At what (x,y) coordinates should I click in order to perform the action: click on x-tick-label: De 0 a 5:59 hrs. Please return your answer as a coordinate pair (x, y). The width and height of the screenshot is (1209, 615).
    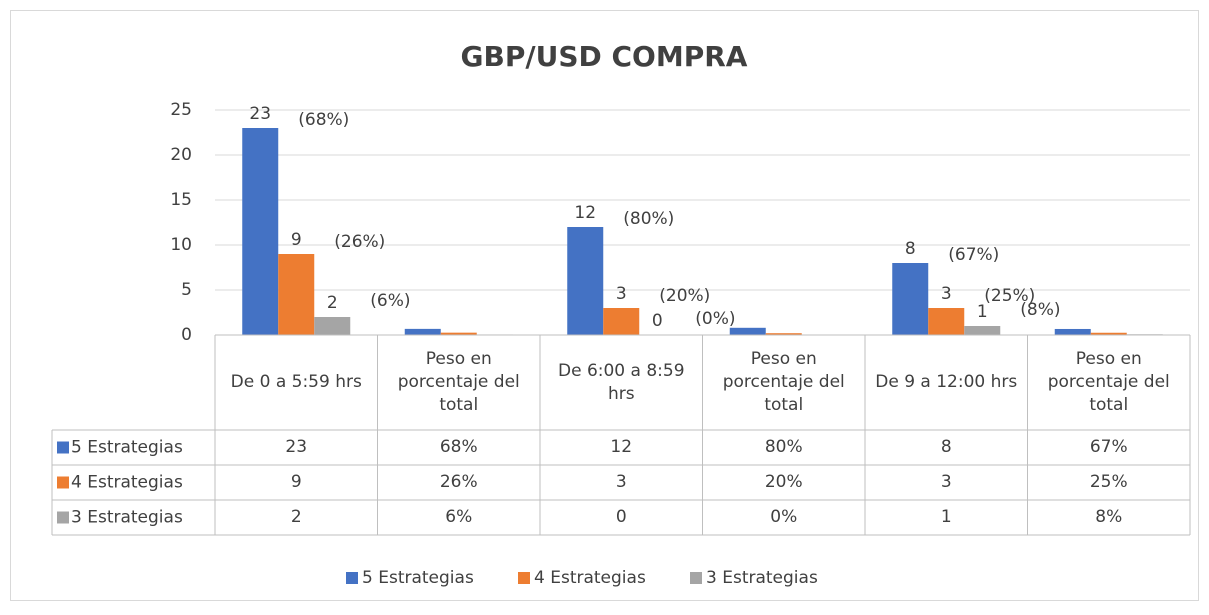
    Looking at the image, I should click on (296, 382).